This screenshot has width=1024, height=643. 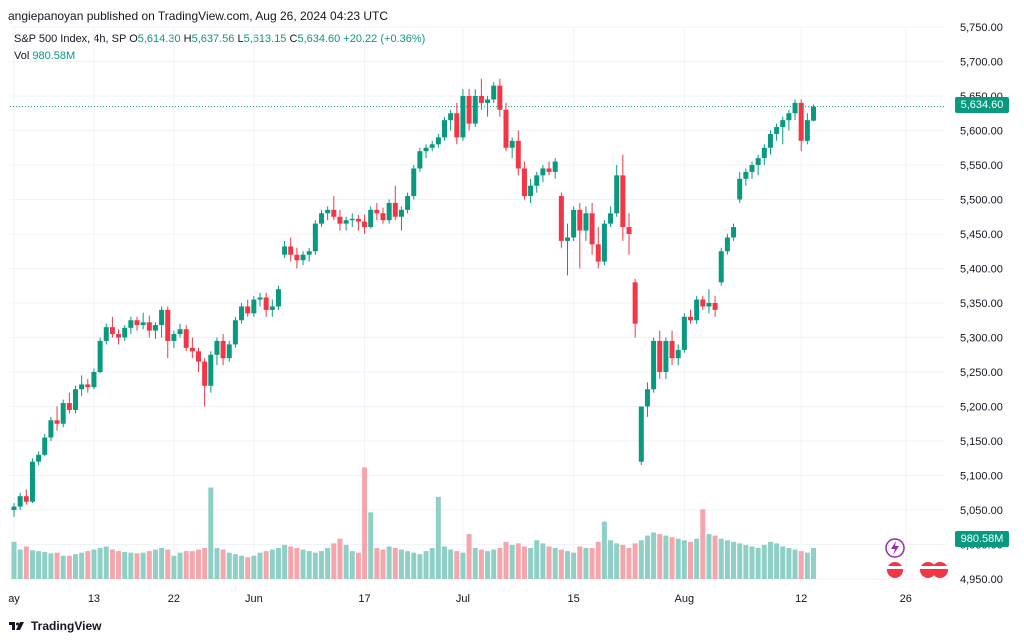 I want to click on legend-symbol: S&P 500 Index, 4h, SP, so click(x=70, y=39).